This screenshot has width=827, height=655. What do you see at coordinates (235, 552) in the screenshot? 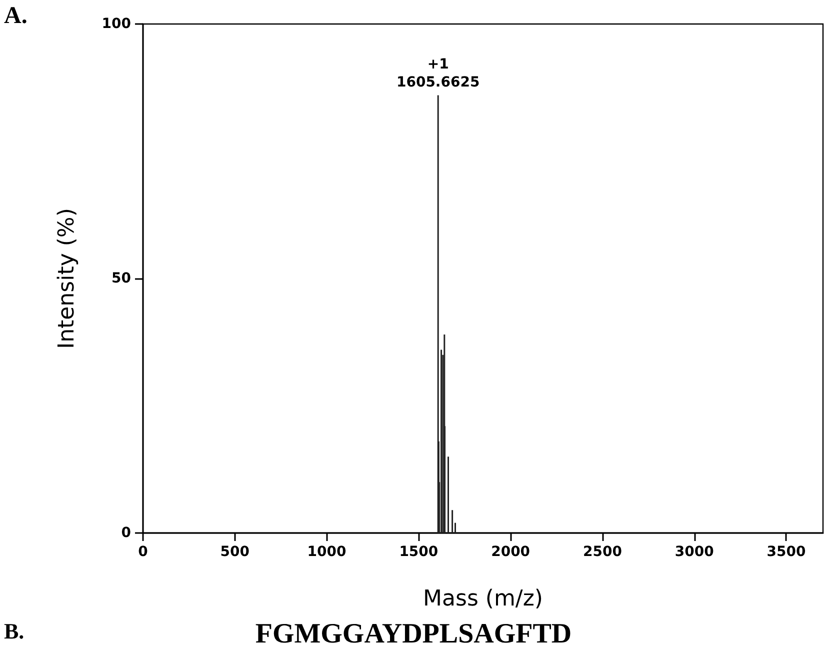
I see `x-tick-label: 500` at bounding box center [235, 552].